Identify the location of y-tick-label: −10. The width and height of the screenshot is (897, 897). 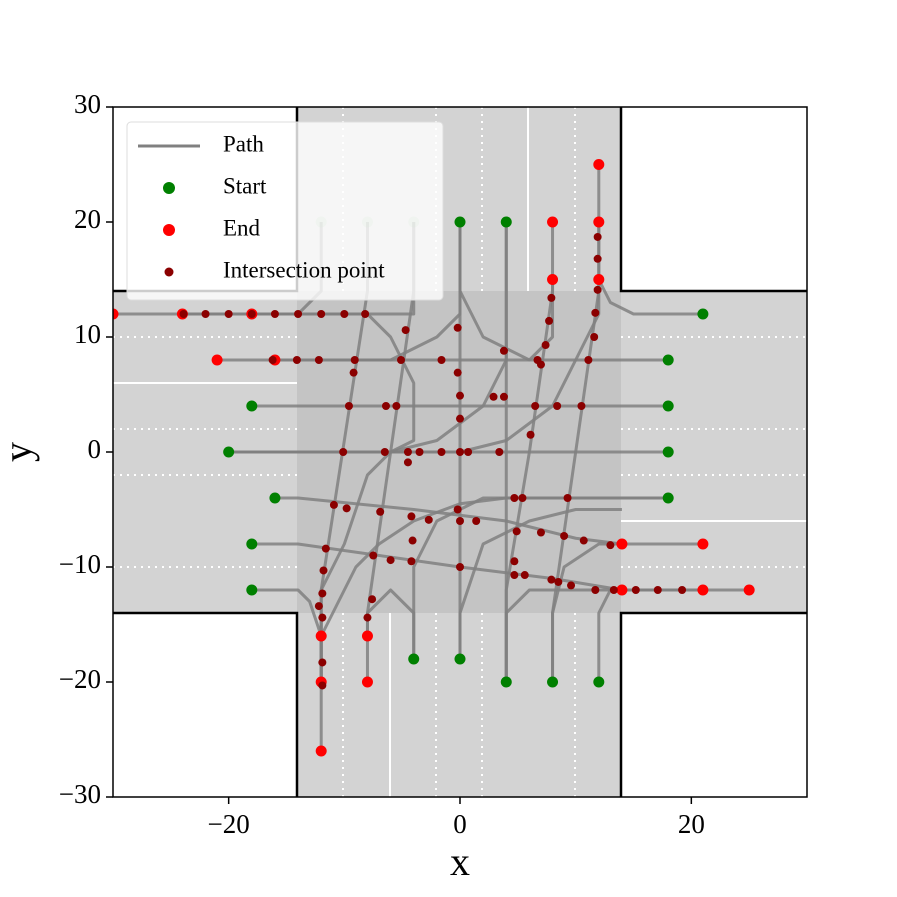
(80, 564).